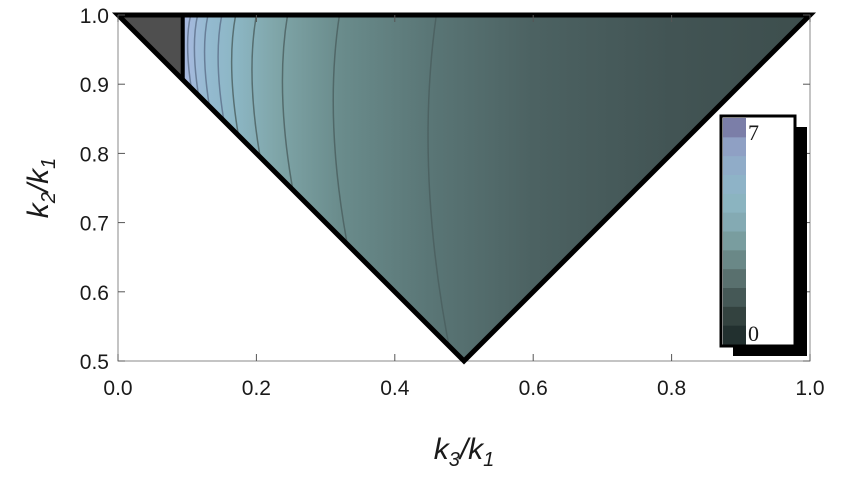 The width and height of the screenshot is (843, 480). I want to click on colorbar-min-label: 0, so click(753, 333).